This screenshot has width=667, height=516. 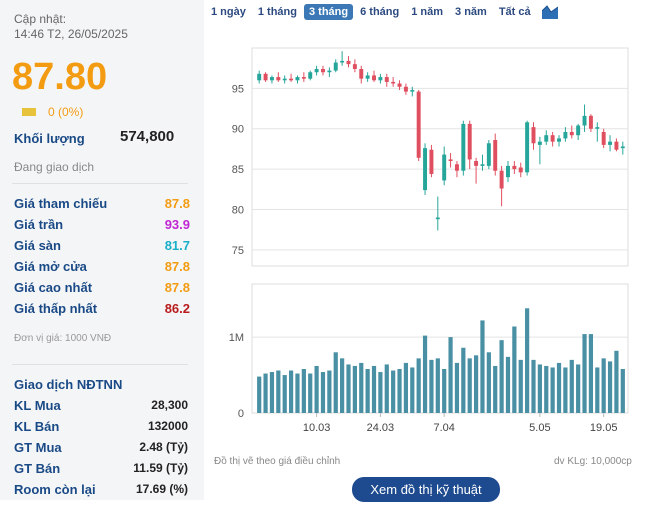 What do you see at coordinates (63, 338) in the screenshot?
I see `price-unit-note: Đơn vị giá: 1000 VNĐ` at bounding box center [63, 338].